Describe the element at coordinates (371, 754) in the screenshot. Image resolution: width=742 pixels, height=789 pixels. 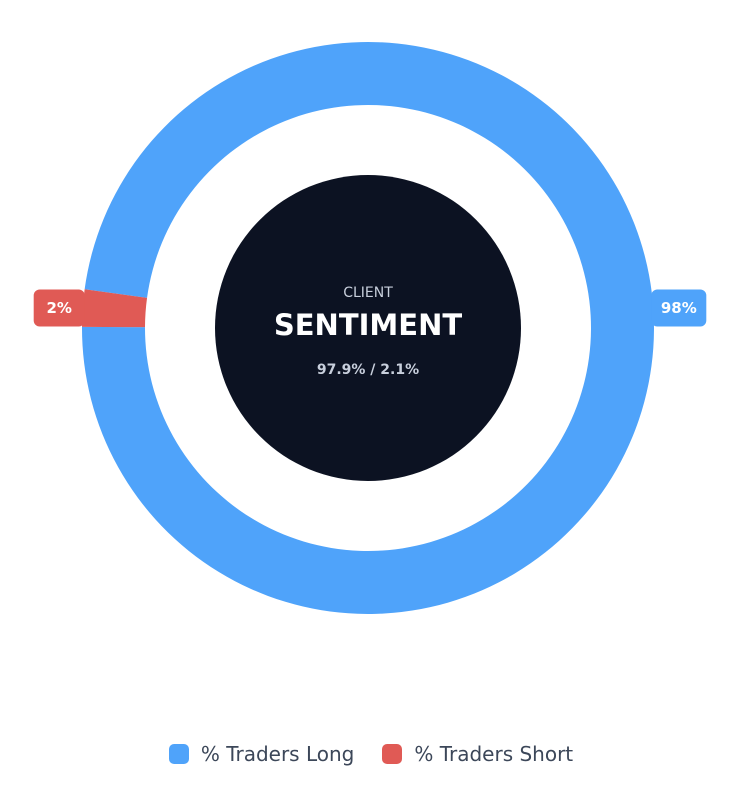
I see `chart-legend: % Traders Long % Traders Short` at that location.